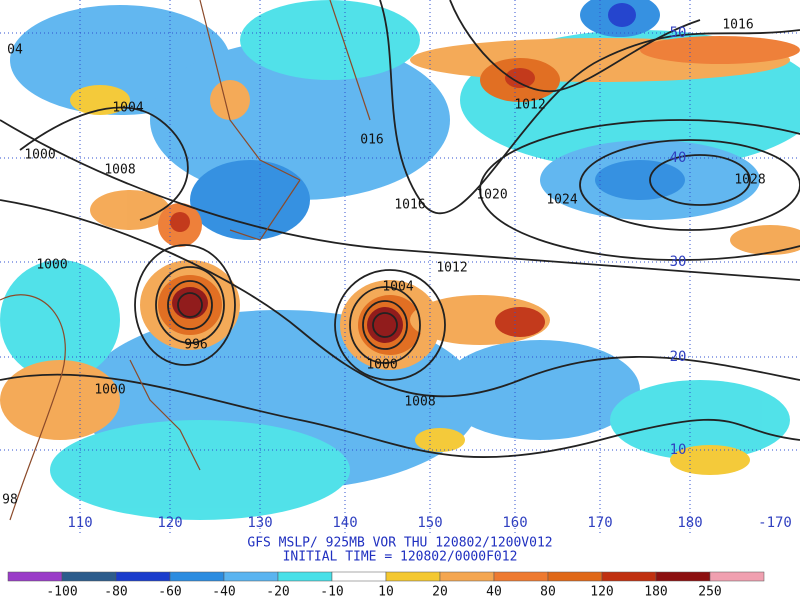 This screenshot has width=800, height=600. I want to click on colorbar-label: 180, so click(655, 592).